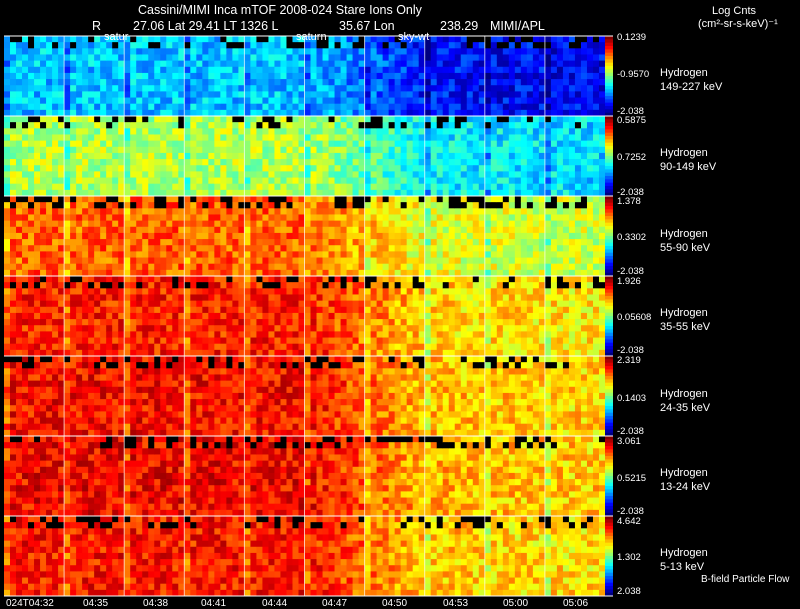  I want to click on colorbar-segment, so click(609, 131).